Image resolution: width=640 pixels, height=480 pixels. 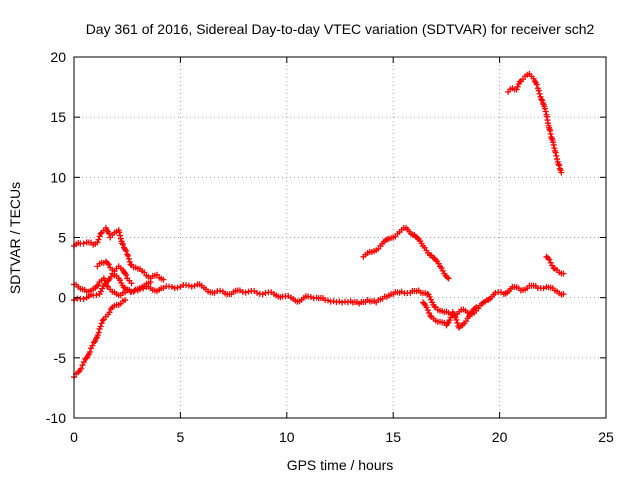 What do you see at coordinates (287, 437) in the screenshot?
I see `x-tick-label: 10` at bounding box center [287, 437].